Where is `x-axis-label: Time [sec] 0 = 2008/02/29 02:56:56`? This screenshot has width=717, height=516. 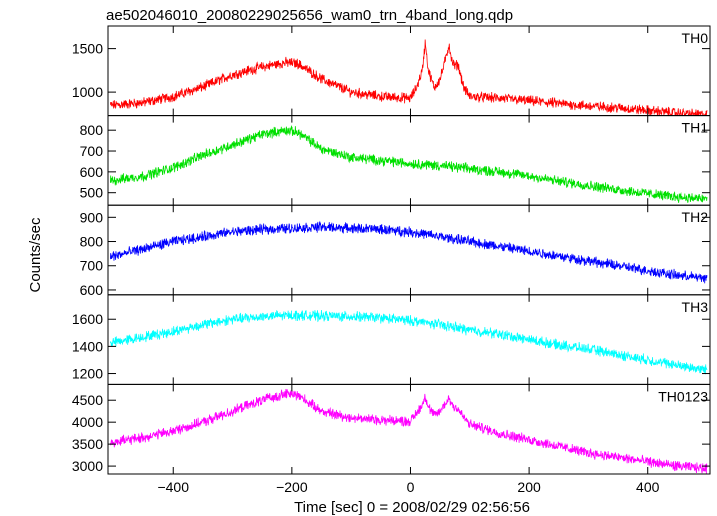
x-axis-label: Time [sec] 0 = 2008/02/29 02:56:56 is located at coordinates (412, 507).